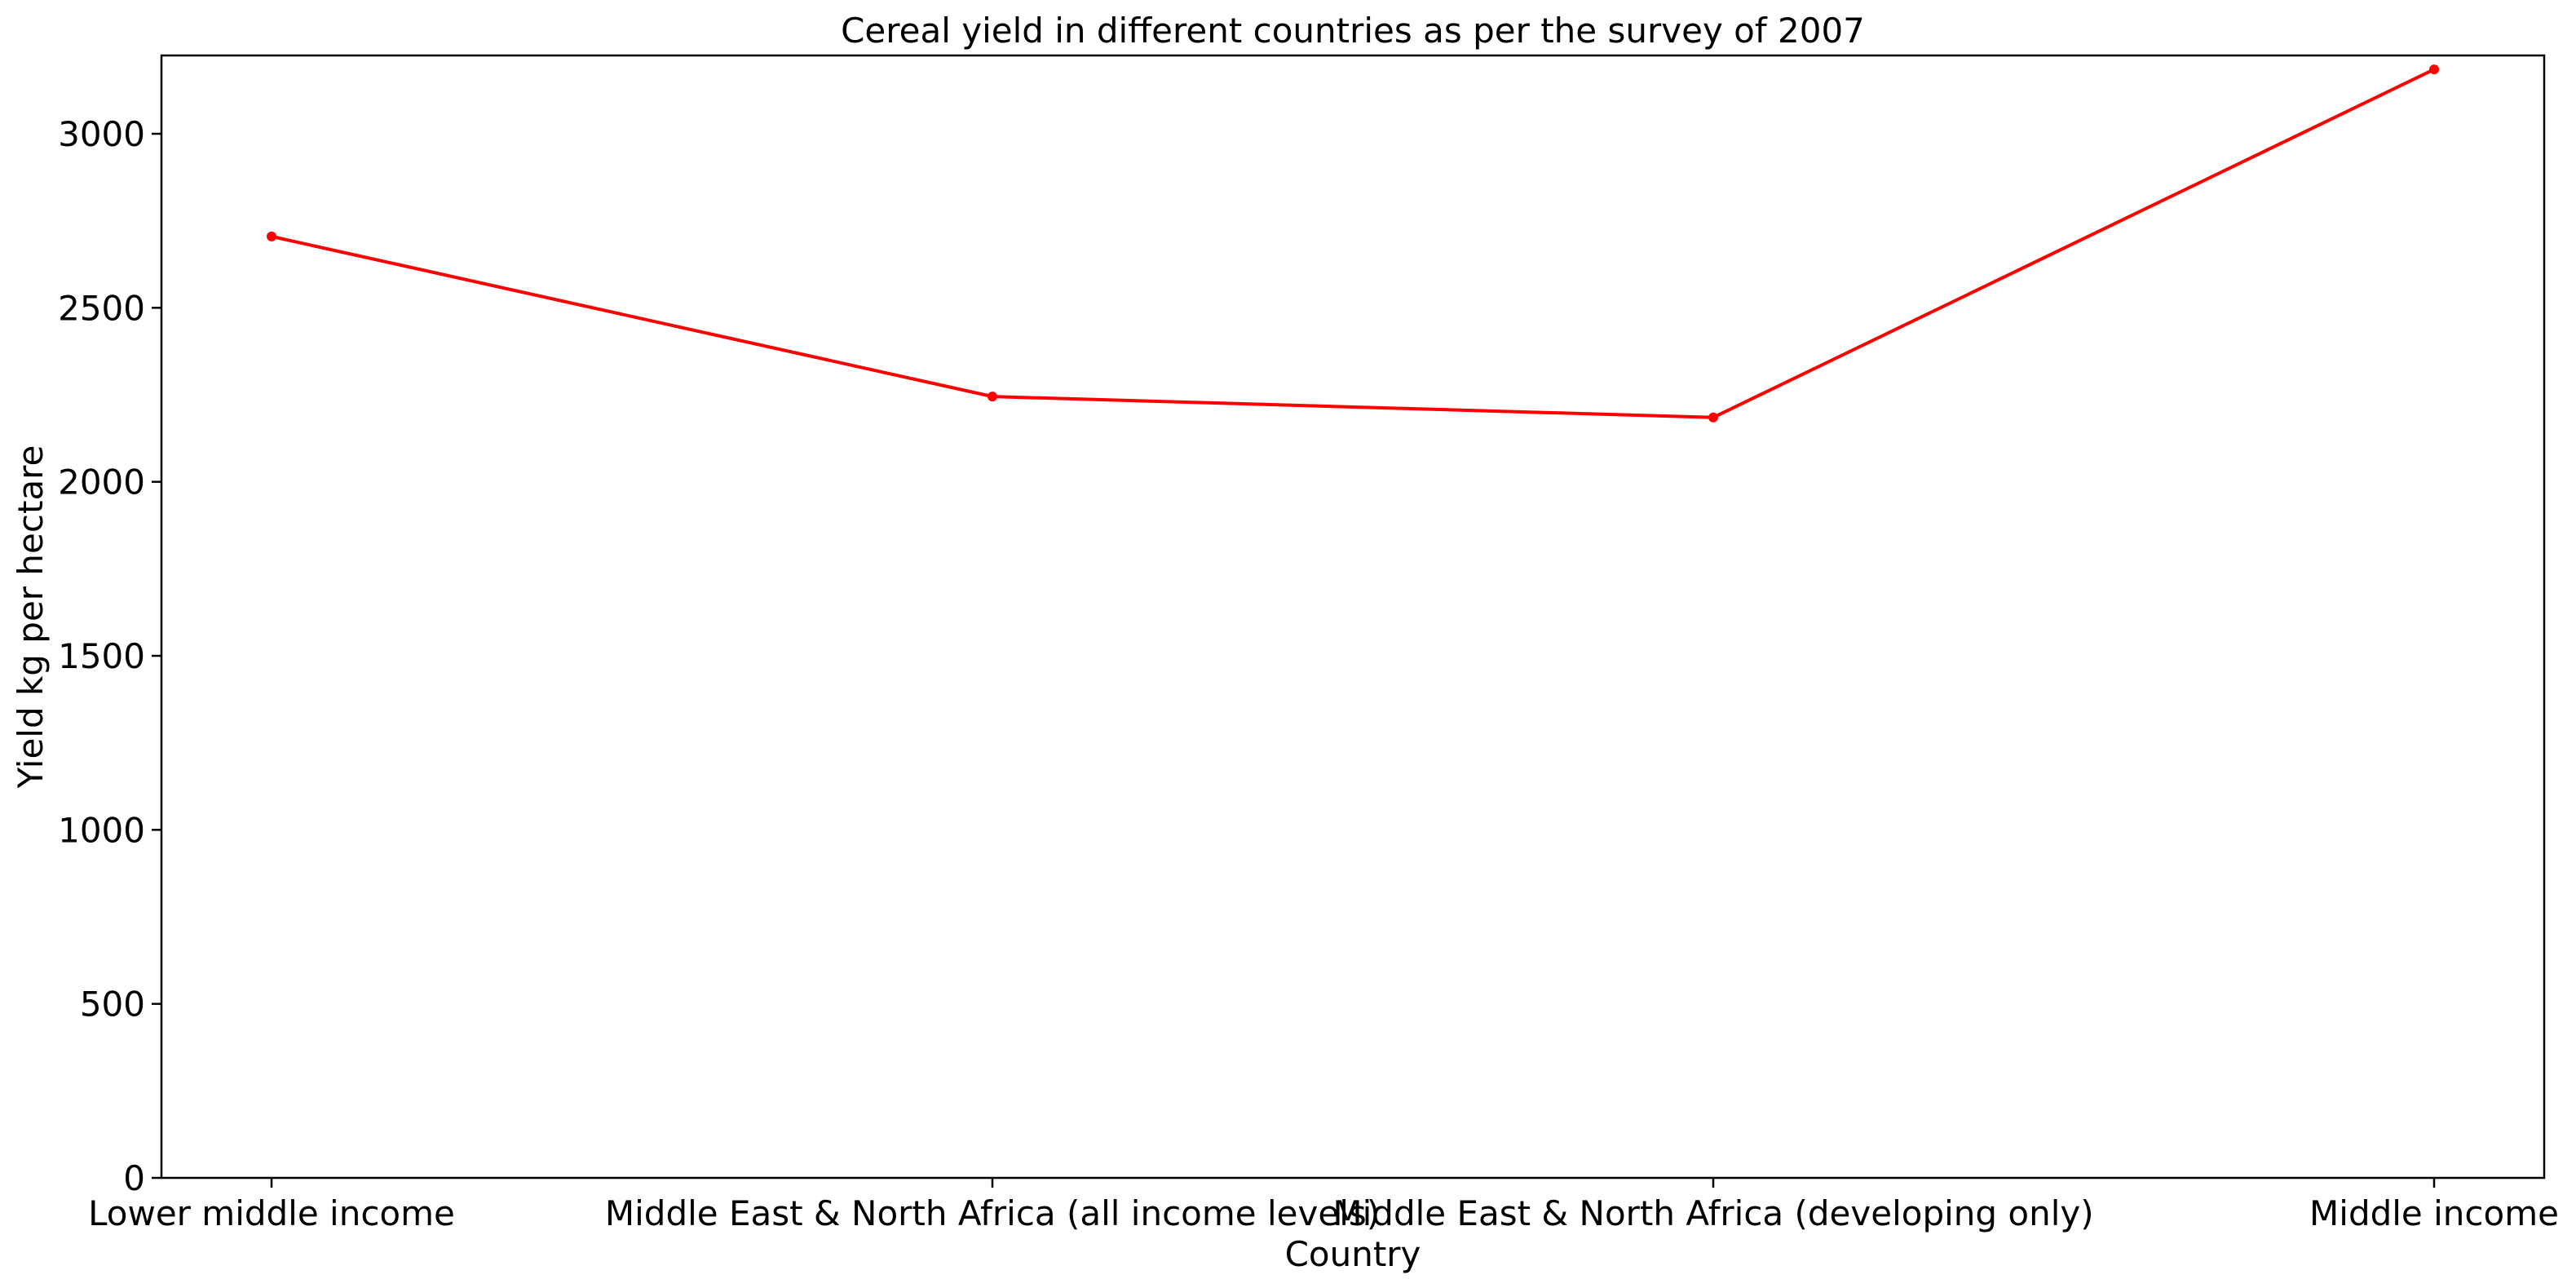 This screenshot has height=1288, width=2576. Describe the element at coordinates (2434, 1213) in the screenshot. I see `x-tick-label: Middle income` at that location.